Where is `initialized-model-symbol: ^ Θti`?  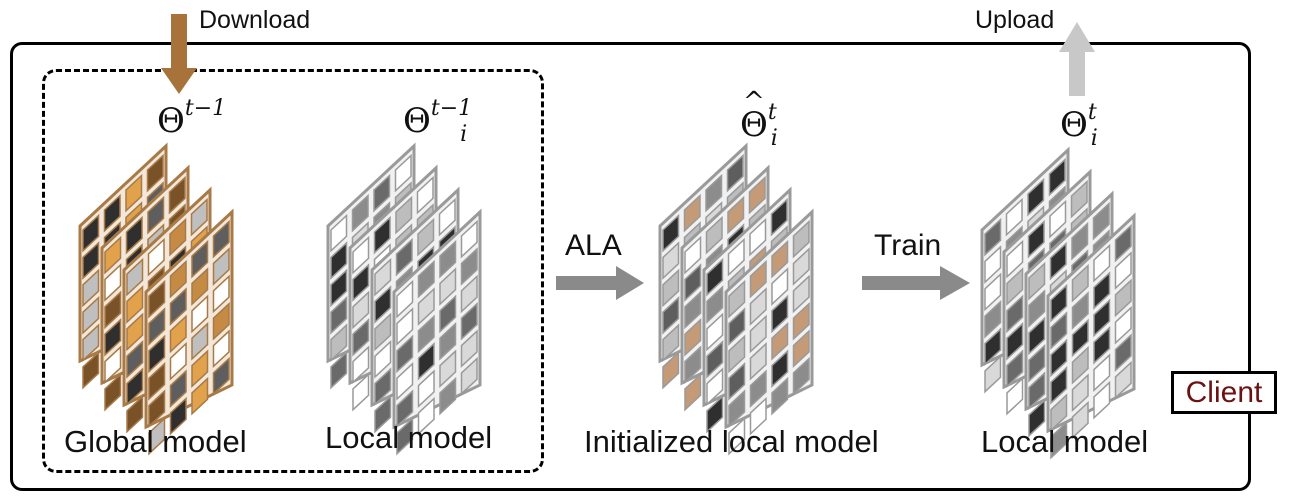
initialized-model-symbol: ^ Θti is located at coordinates (759, 119).